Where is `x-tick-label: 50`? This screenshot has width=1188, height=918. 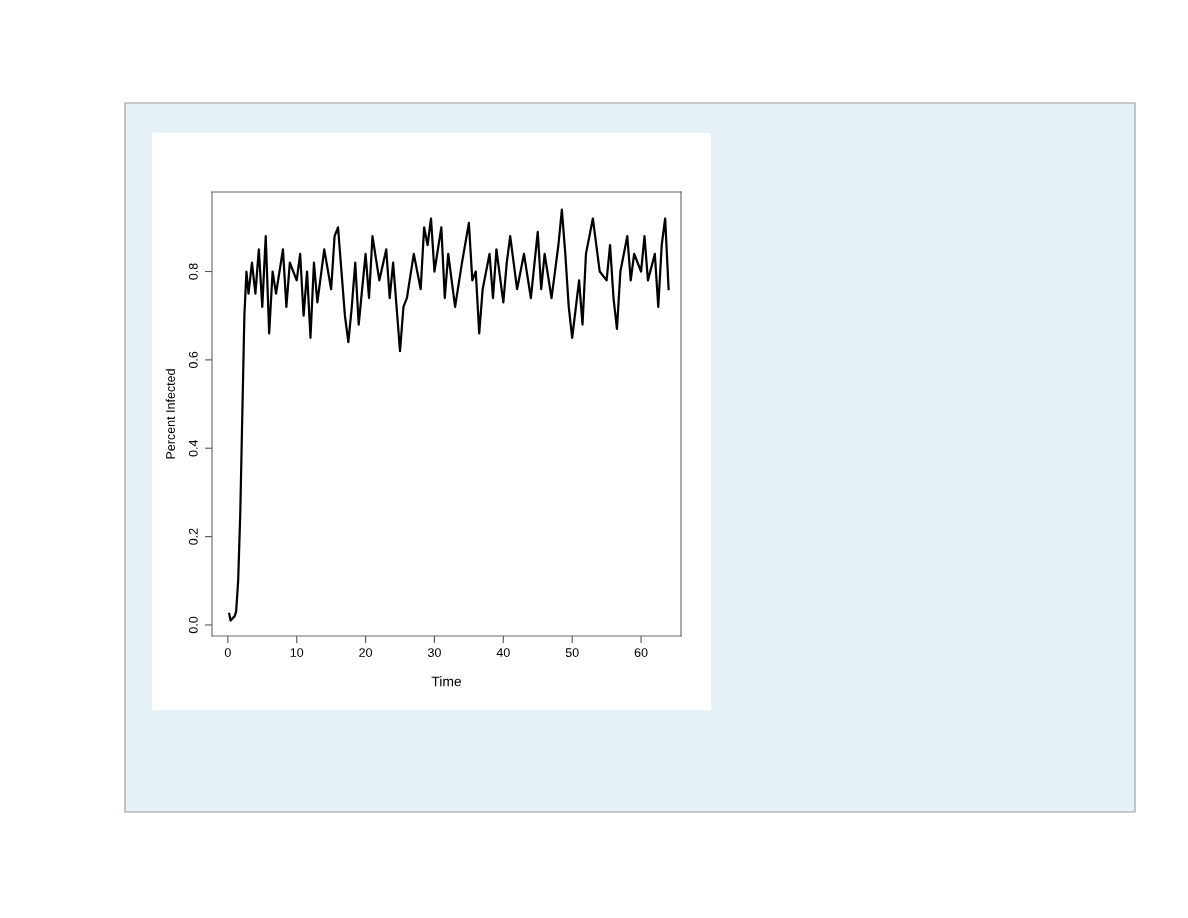
x-tick-label: 50 is located at coordinates (572, 652).